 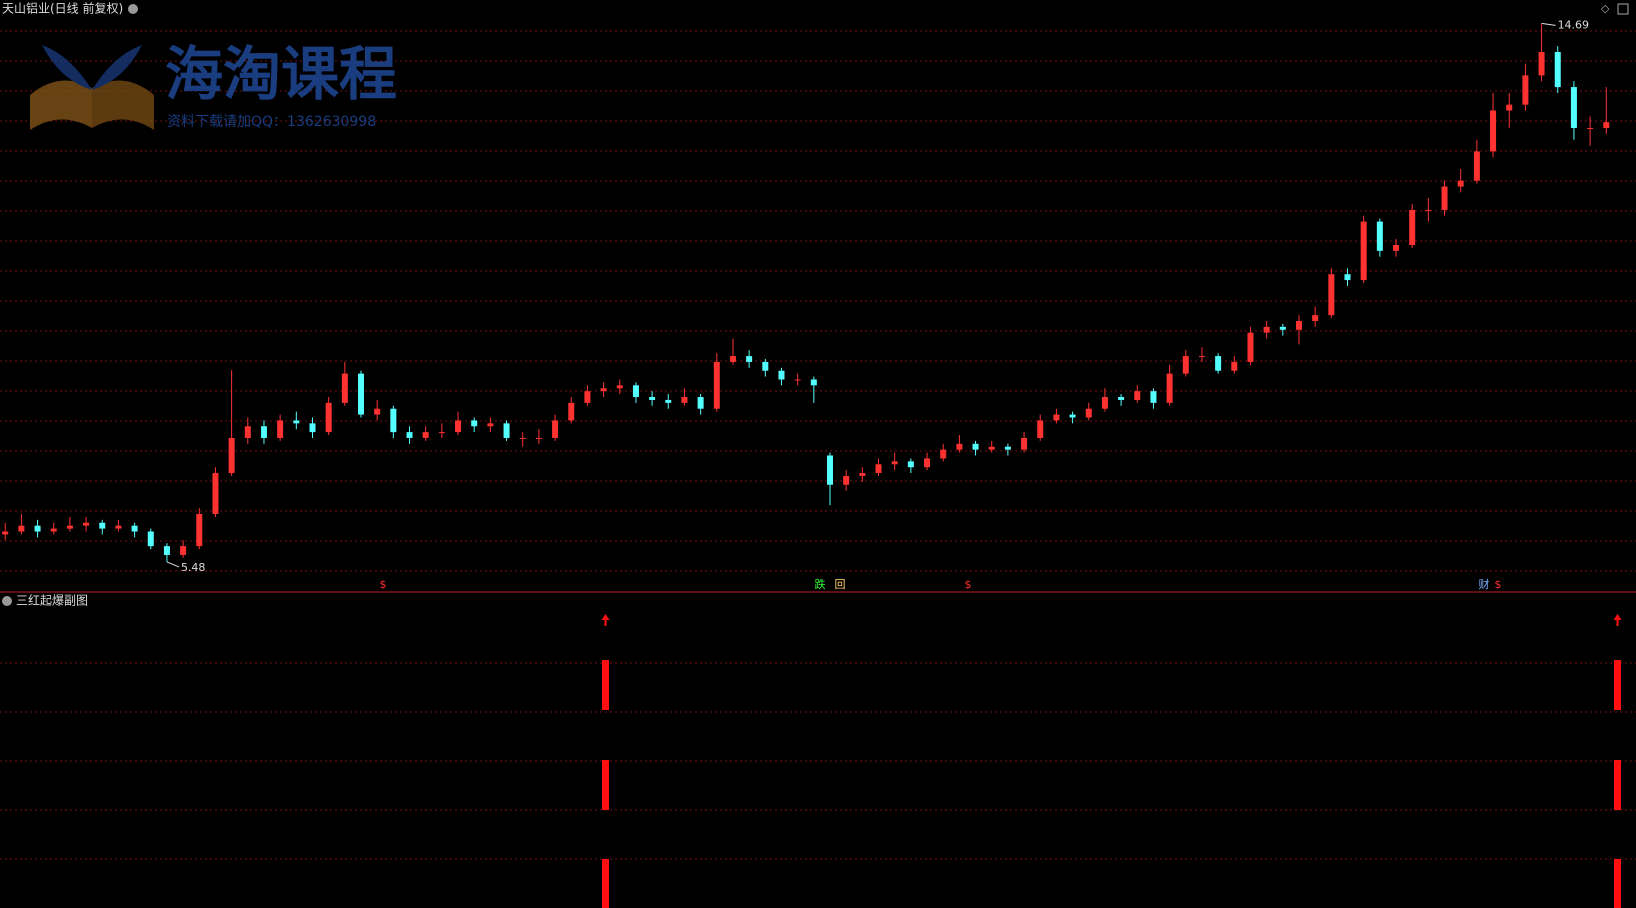 I want to click on watermark-title: 海淘课程, so click(x=281, y=74).